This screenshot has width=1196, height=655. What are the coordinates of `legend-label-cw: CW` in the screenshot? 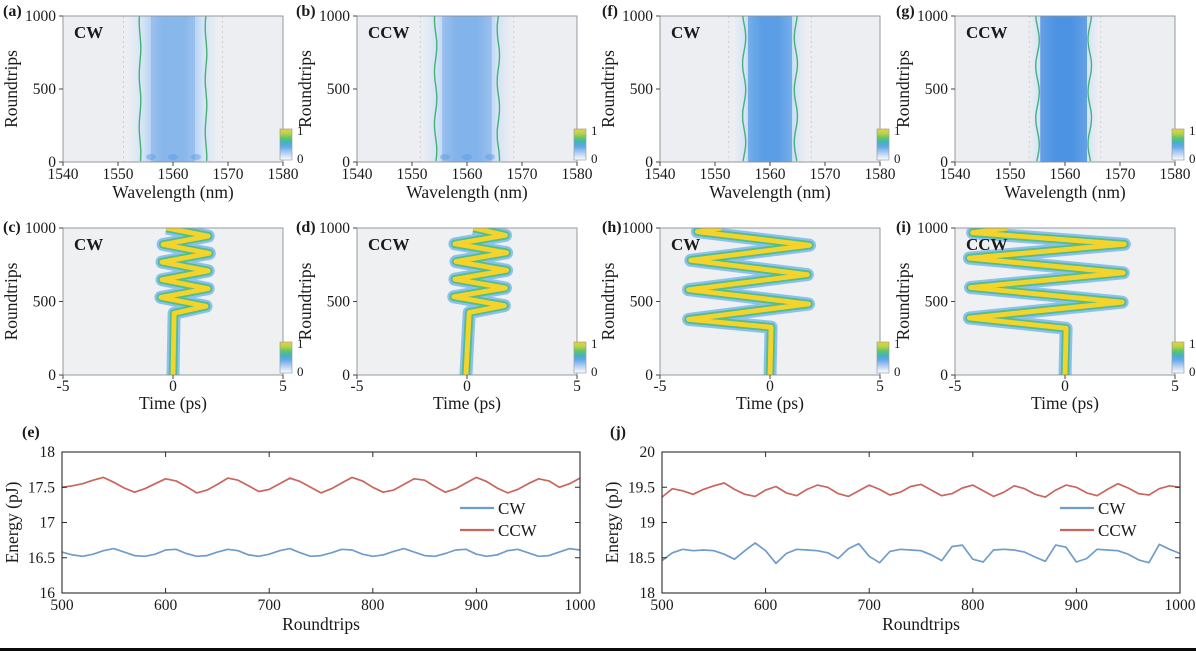 It's located at (1112, 508).